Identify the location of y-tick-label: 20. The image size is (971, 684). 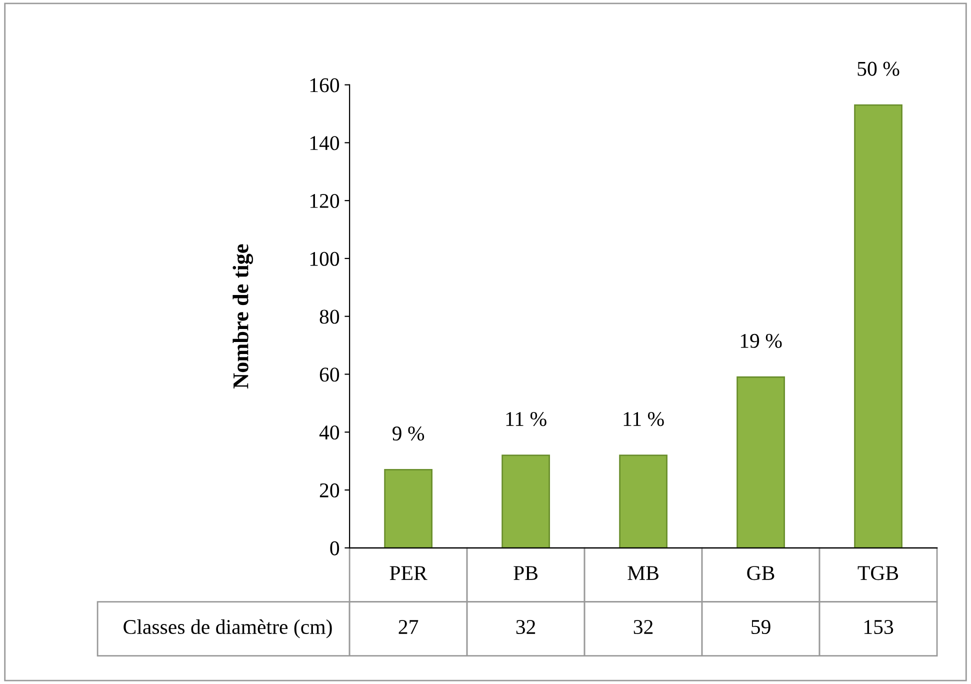
(330, 490).